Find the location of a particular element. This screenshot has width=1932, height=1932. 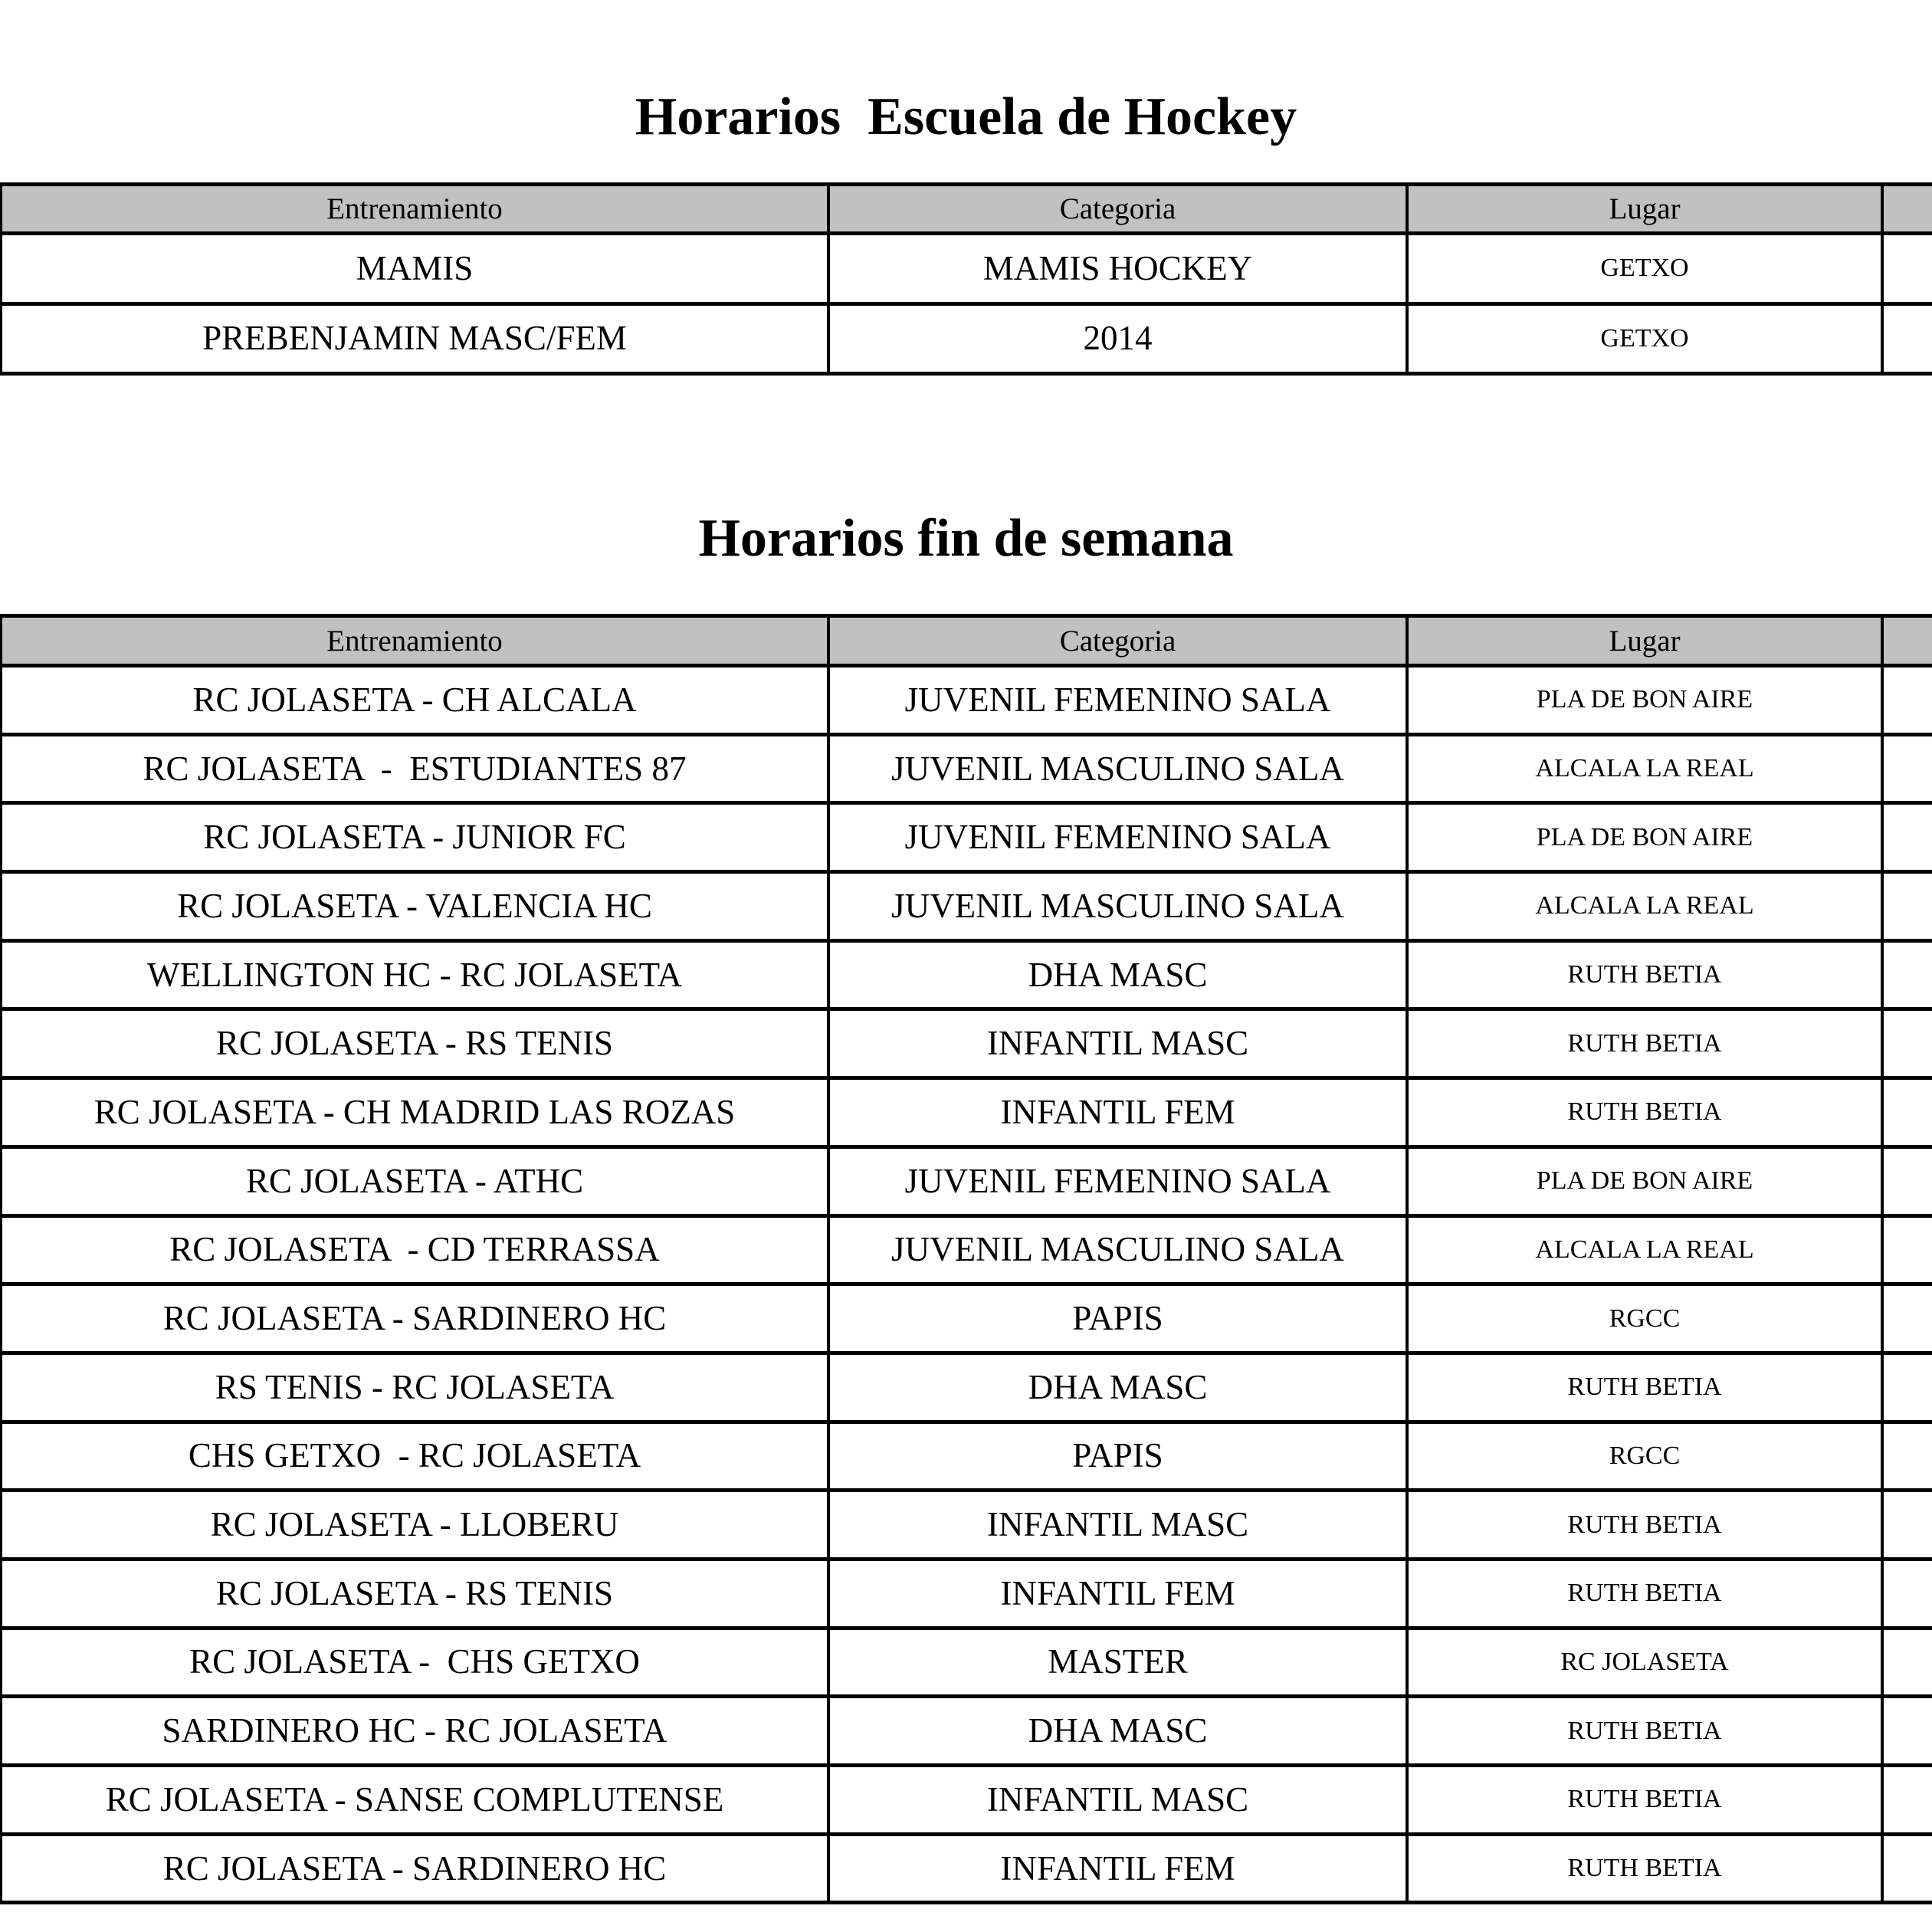

lugar-cell: GETXO is located at coordinates (1646, 268).